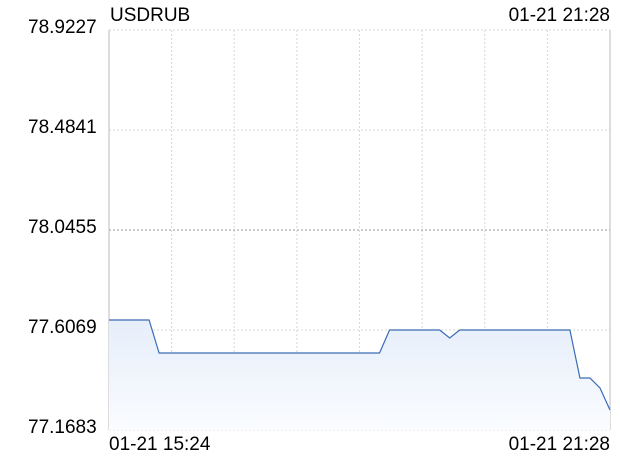  Describe the element at coordinates (559, 444) in the screenshot. I see `x-tick-label: 01-21 21:28` at that location.